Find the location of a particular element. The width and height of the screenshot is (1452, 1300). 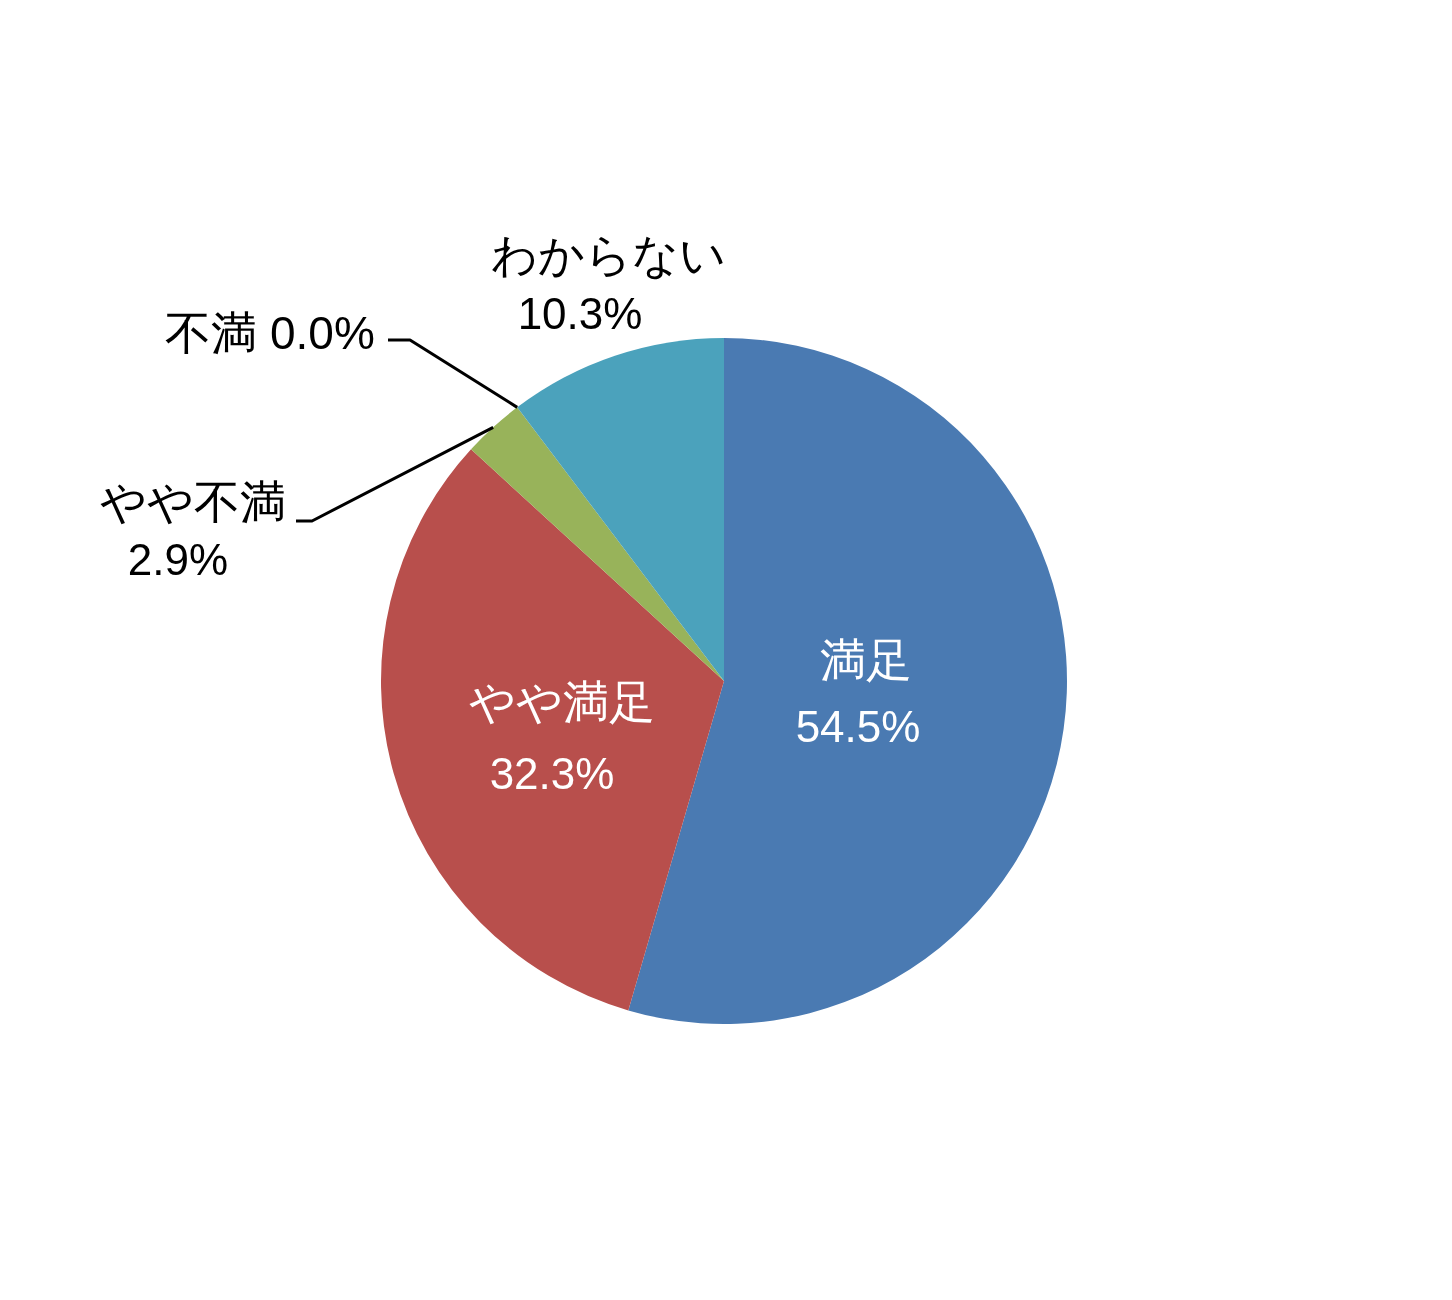

data-label: 32.3% is located at coordinates (552, 774).